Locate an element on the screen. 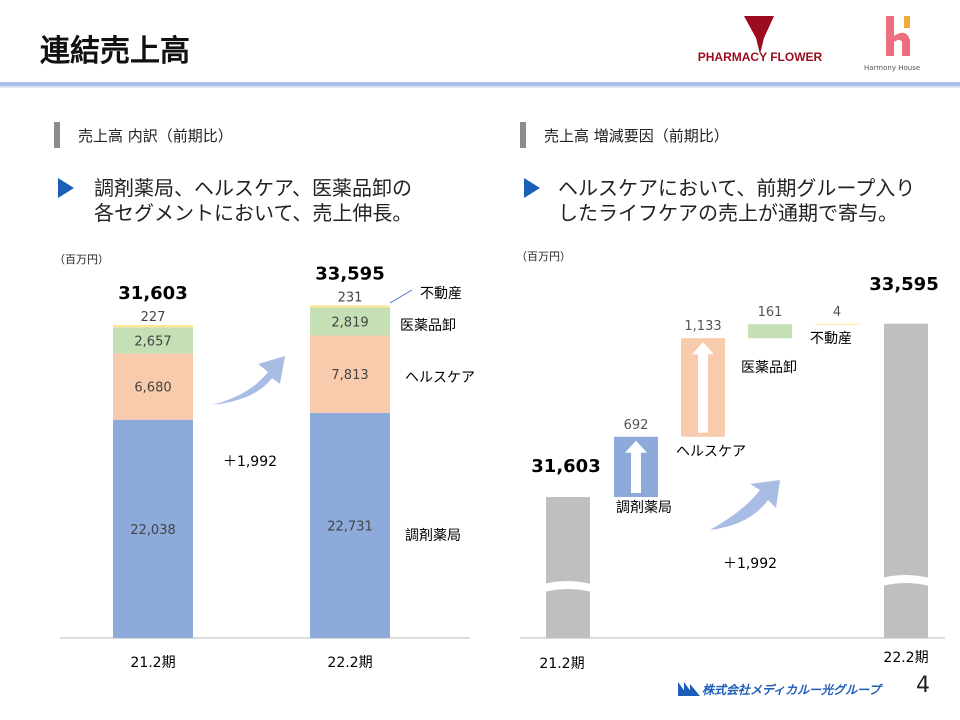 The height and width of the screenshot is (720, 960). header-divider is located at coordinates (480, 84).